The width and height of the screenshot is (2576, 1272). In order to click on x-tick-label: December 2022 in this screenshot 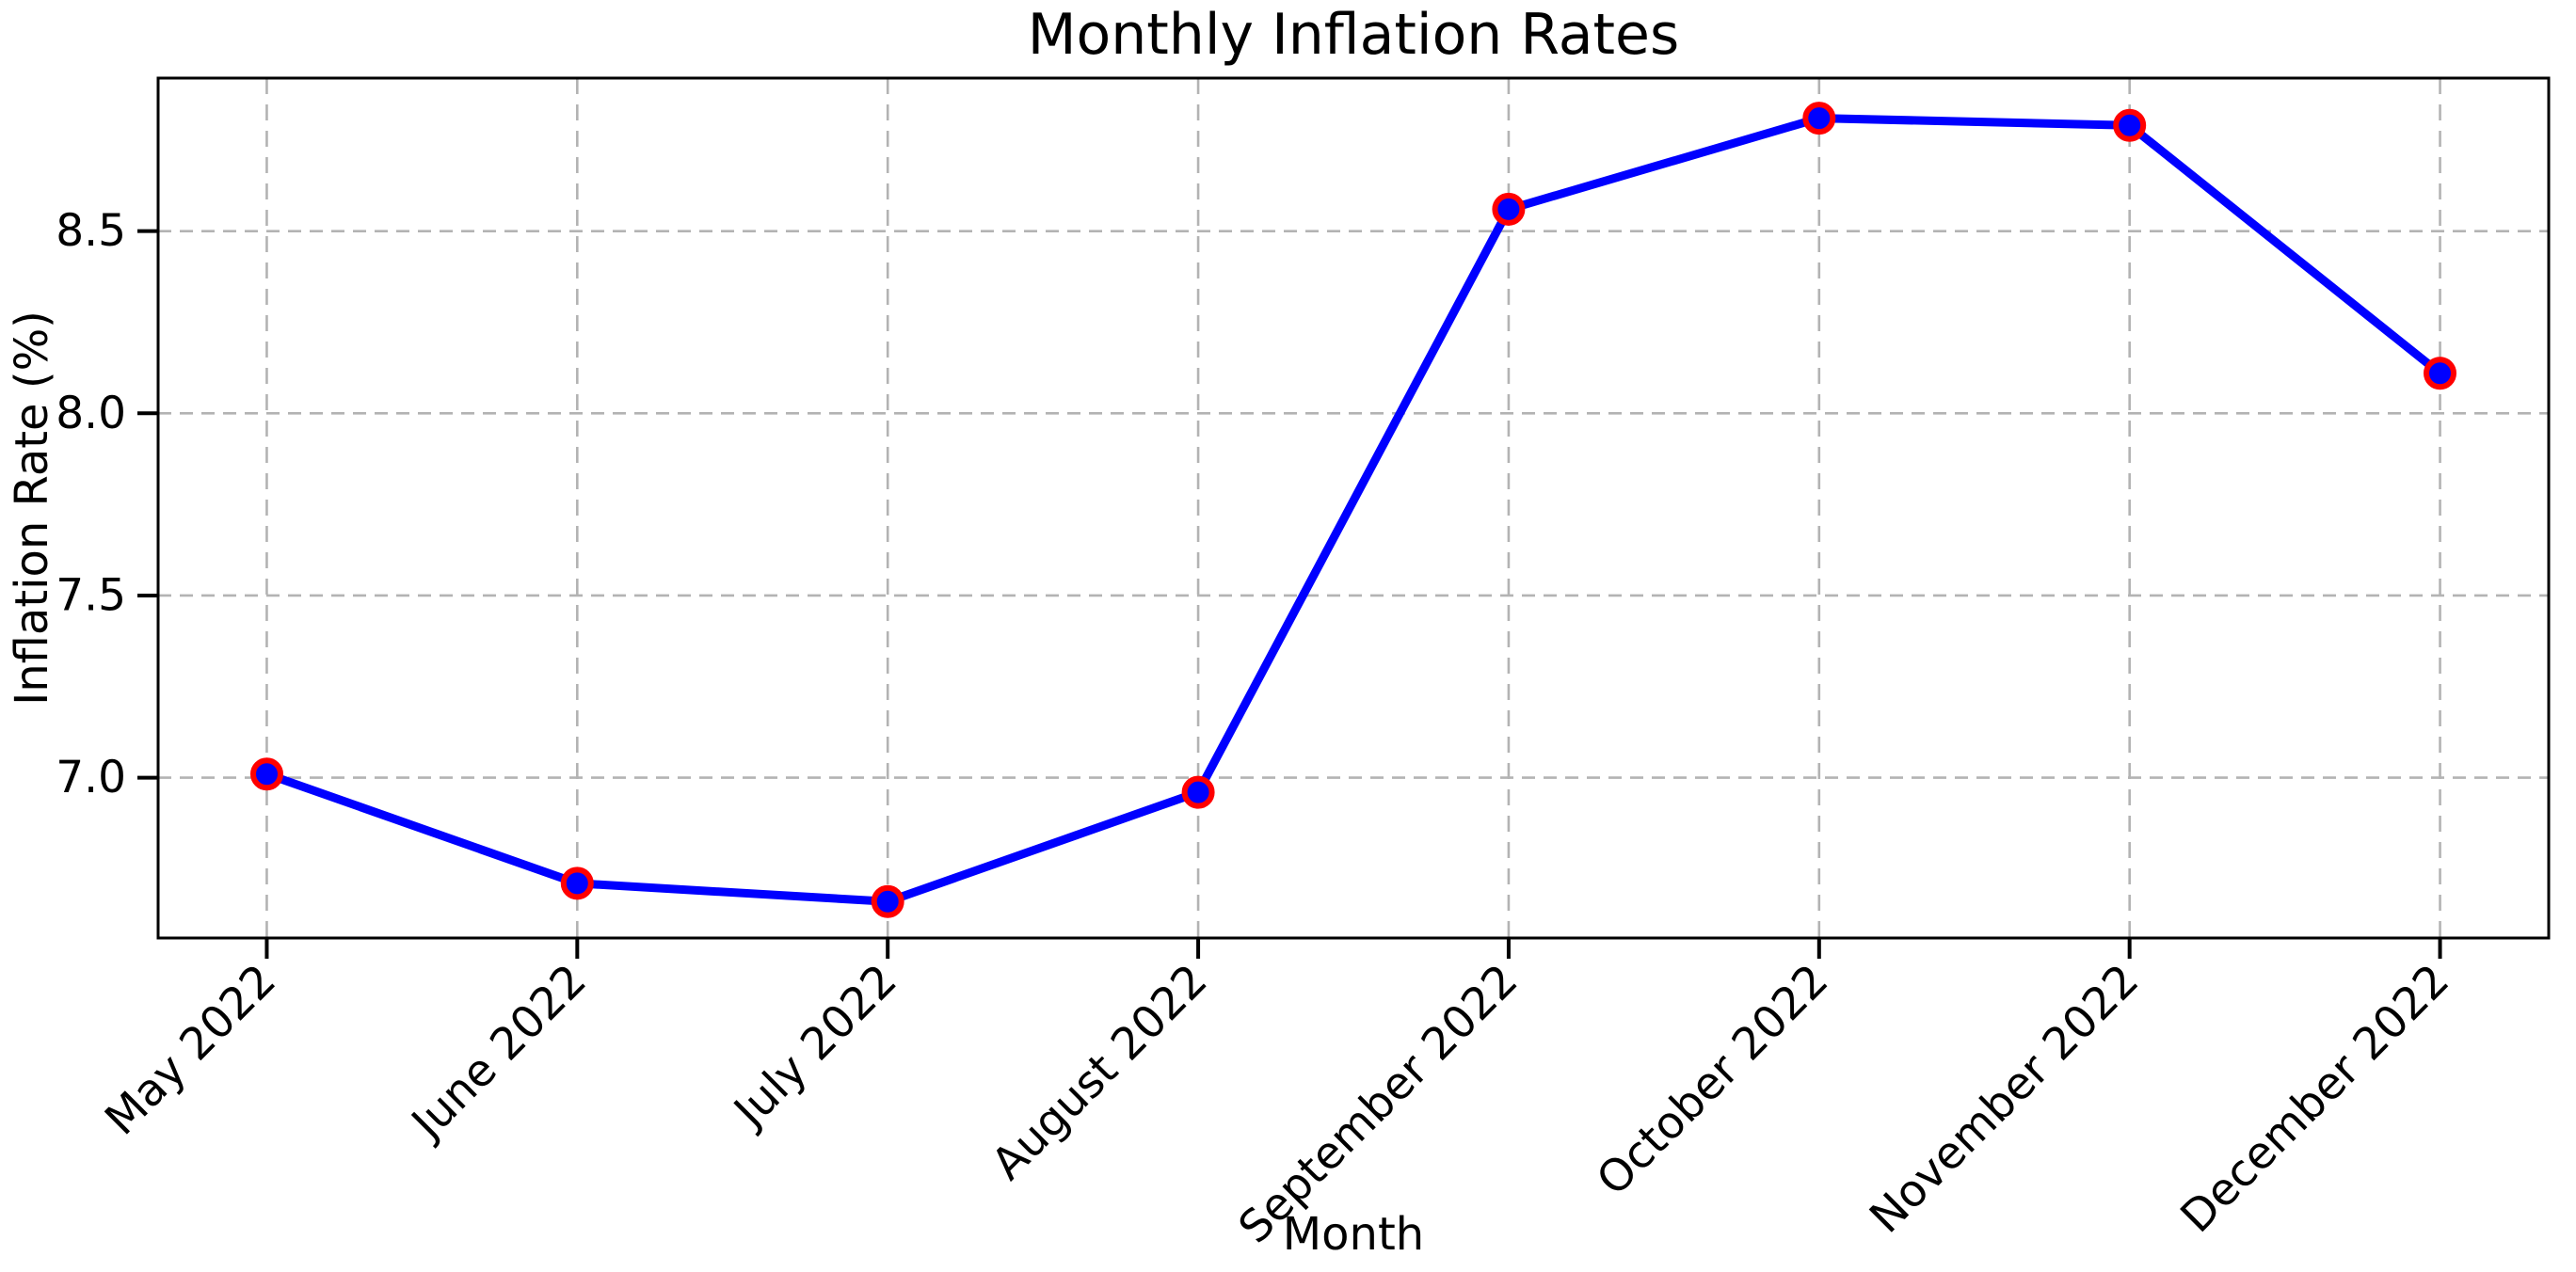, I will do `click(2315, 1099)`.